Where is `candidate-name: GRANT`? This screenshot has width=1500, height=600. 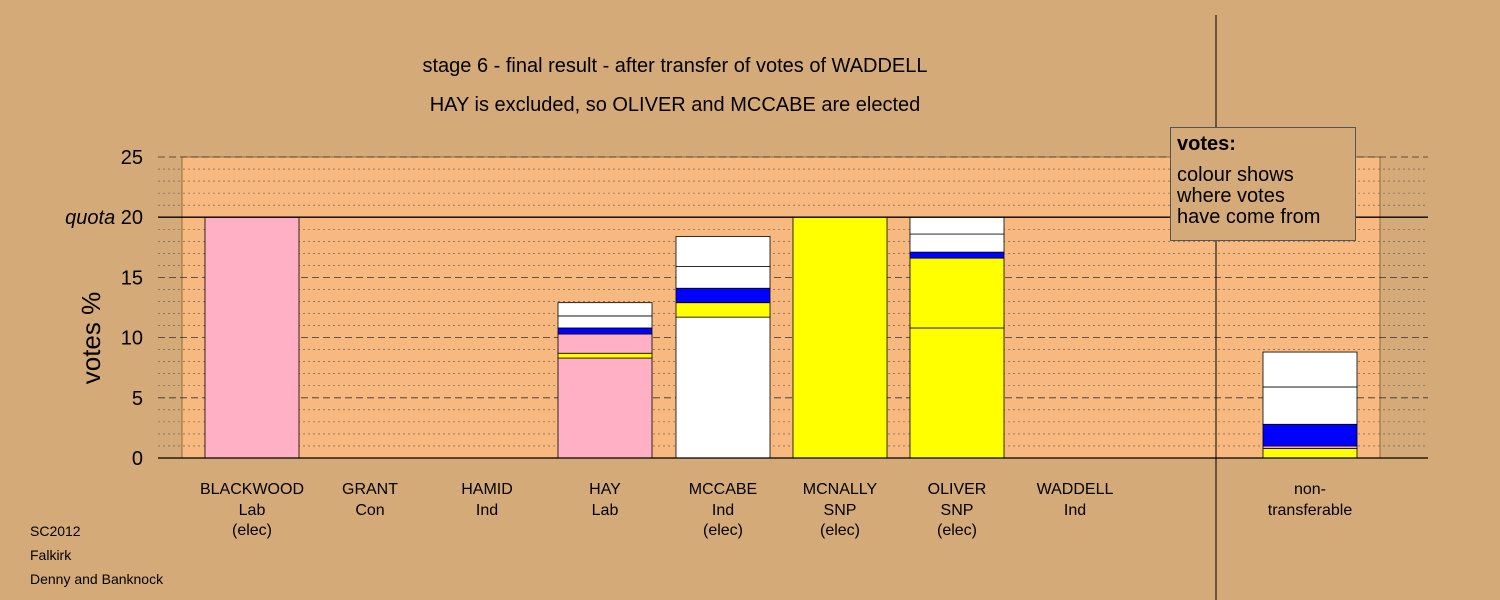 candidate-name: GRANT is located at coordinates (370, 489).